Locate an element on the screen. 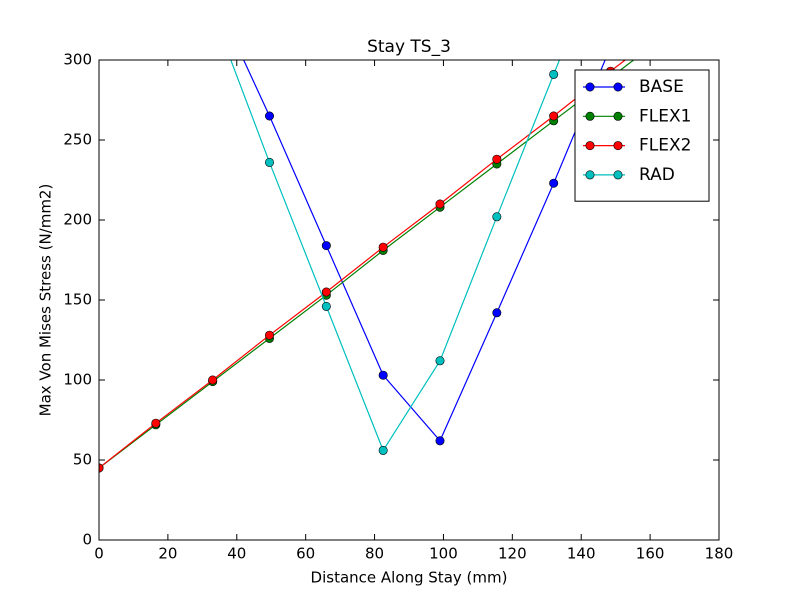  x-tick-label: 160 is located at coordinates (650, 554).